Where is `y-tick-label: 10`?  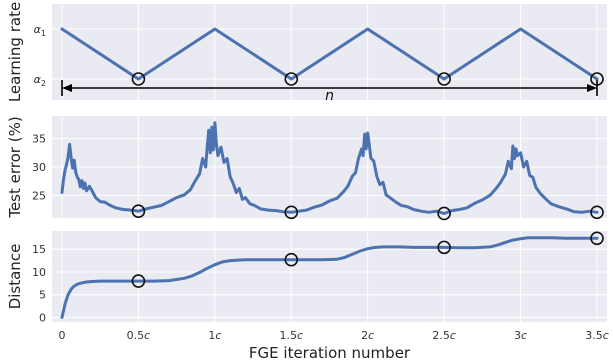 y-tick-label: 10 is located at coordinates (39, 272).